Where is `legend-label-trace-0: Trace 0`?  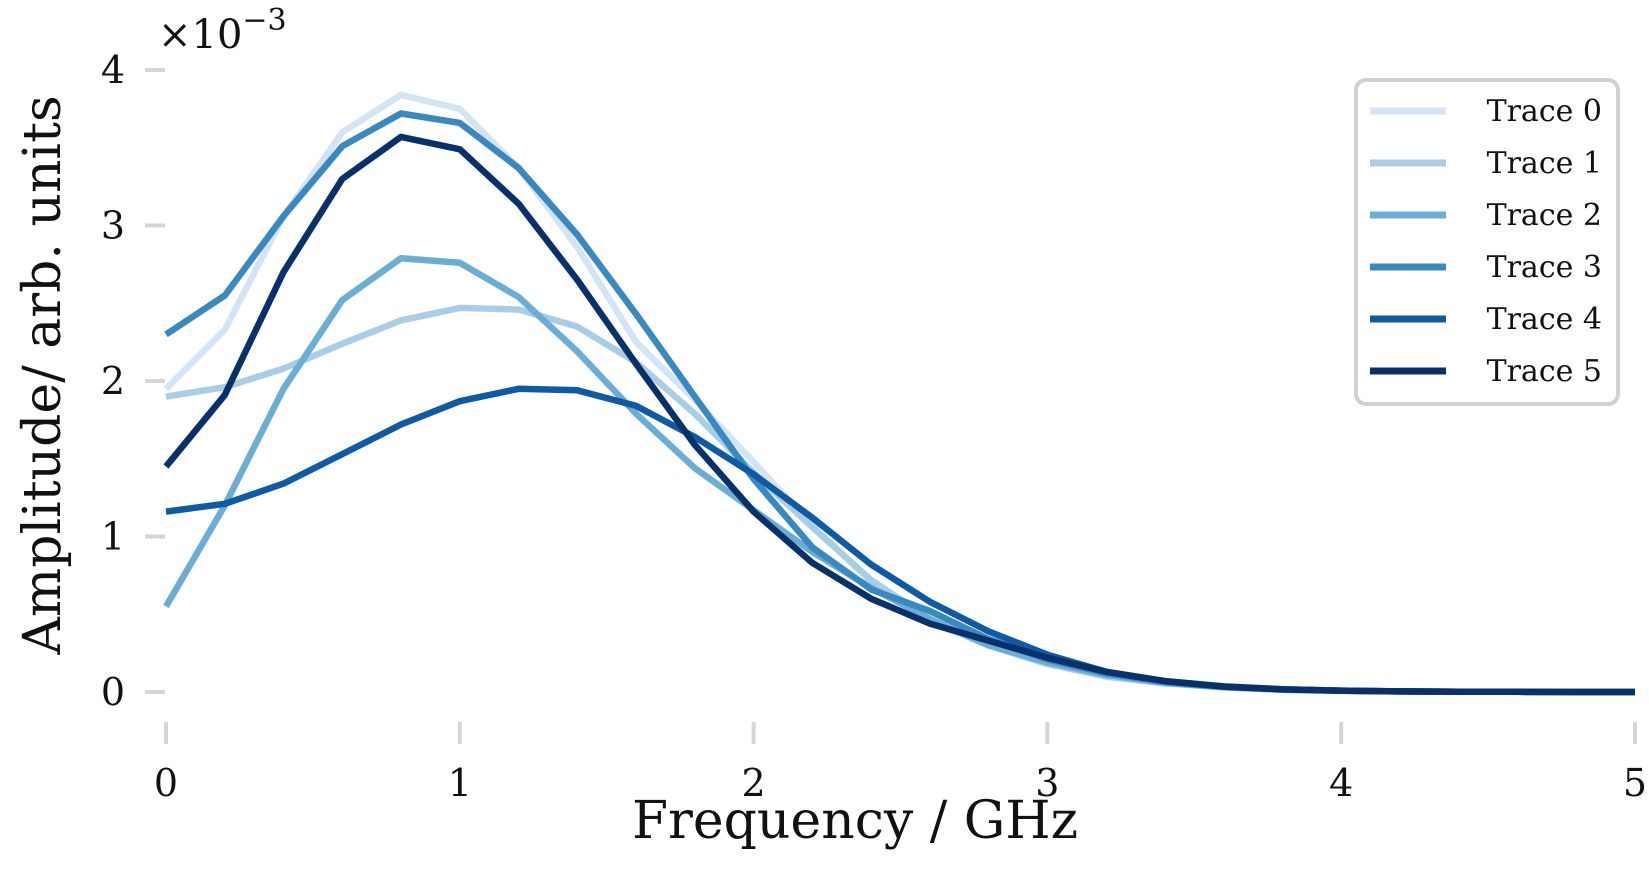
legend-label-trace-0: Trace 0 is located at coordinates (1544, 111).